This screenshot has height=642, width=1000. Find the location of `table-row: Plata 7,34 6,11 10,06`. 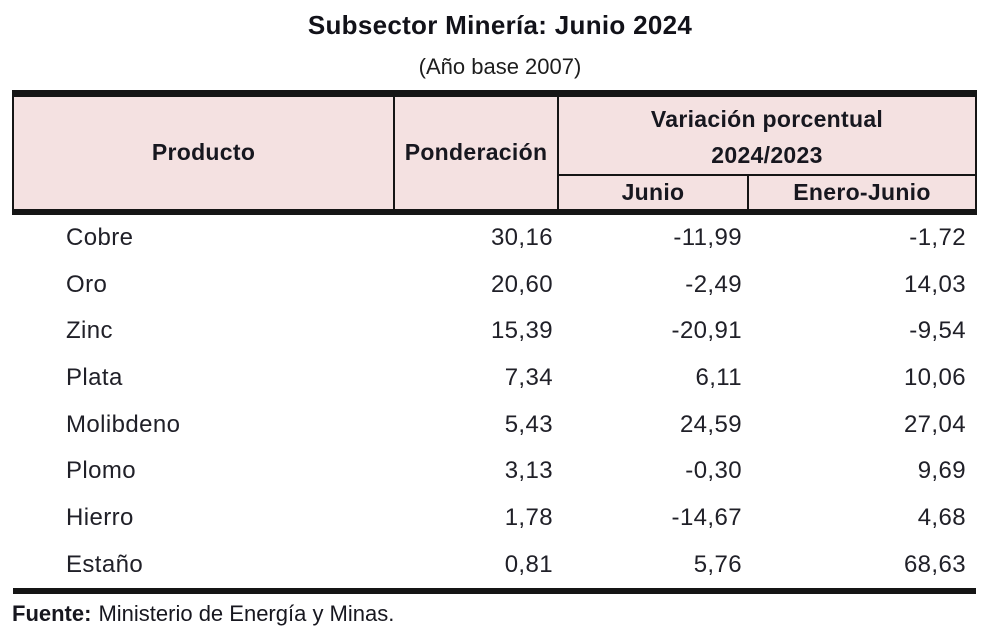

table-row: Plata 7,34 6,11 10,06 is located at coordinates (494, 378).